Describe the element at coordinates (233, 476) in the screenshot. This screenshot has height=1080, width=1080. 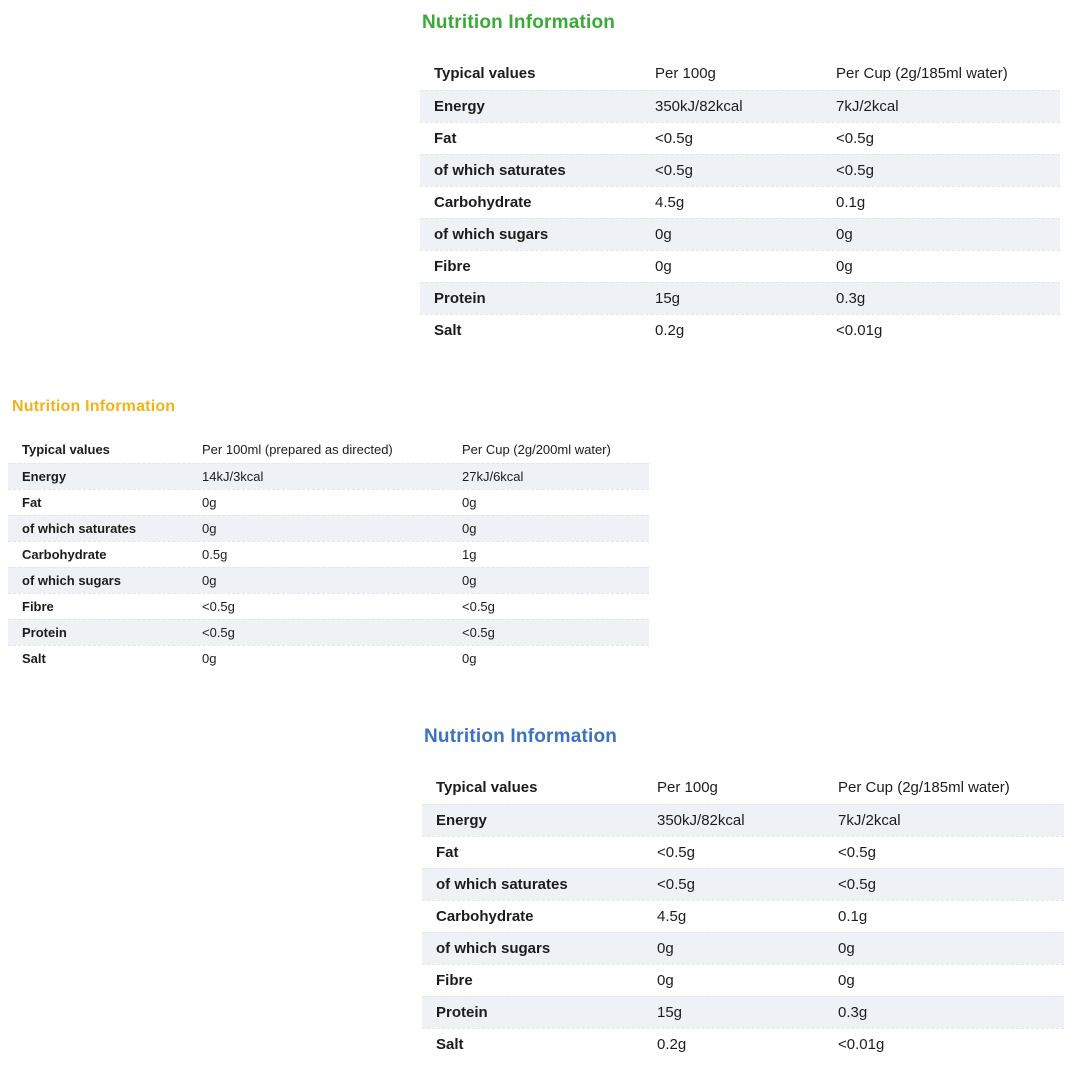
I see `row-value-per-100ml: 14kJ/3kcal` at that location.